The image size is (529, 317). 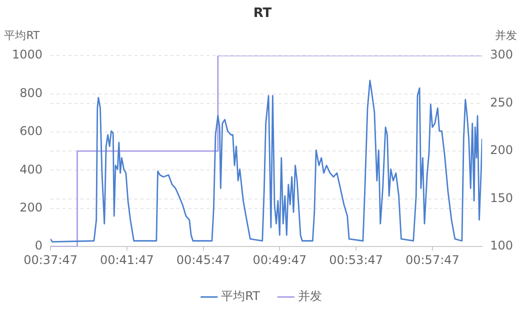 What do you see at coordinates (127, 259) in the screenshot?
I see `x-tick-label: 00:41:47` at bounding box center [127, 259].